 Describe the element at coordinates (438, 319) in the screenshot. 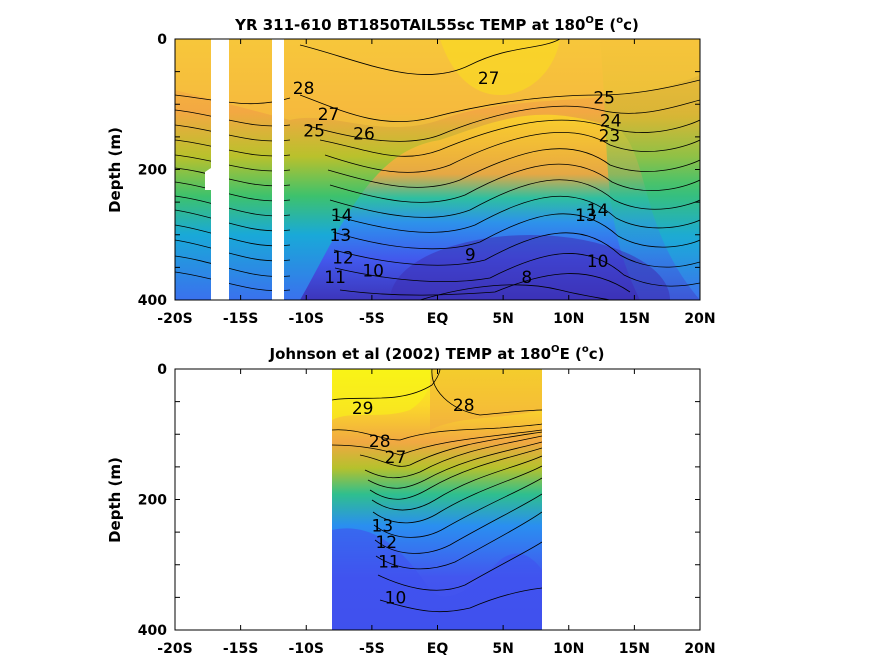

I see `top-x-tick-label: EQ` at that location.